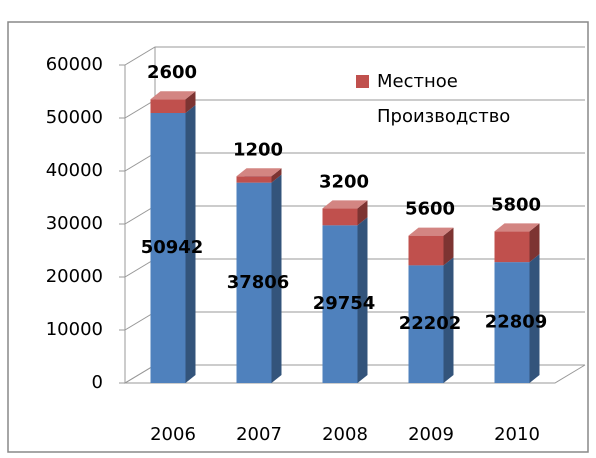 This screenshot has height=458, width=596. Describe the element at coordinates (172, 72) in the screenshot. I see `value-label: 2600` at that location.